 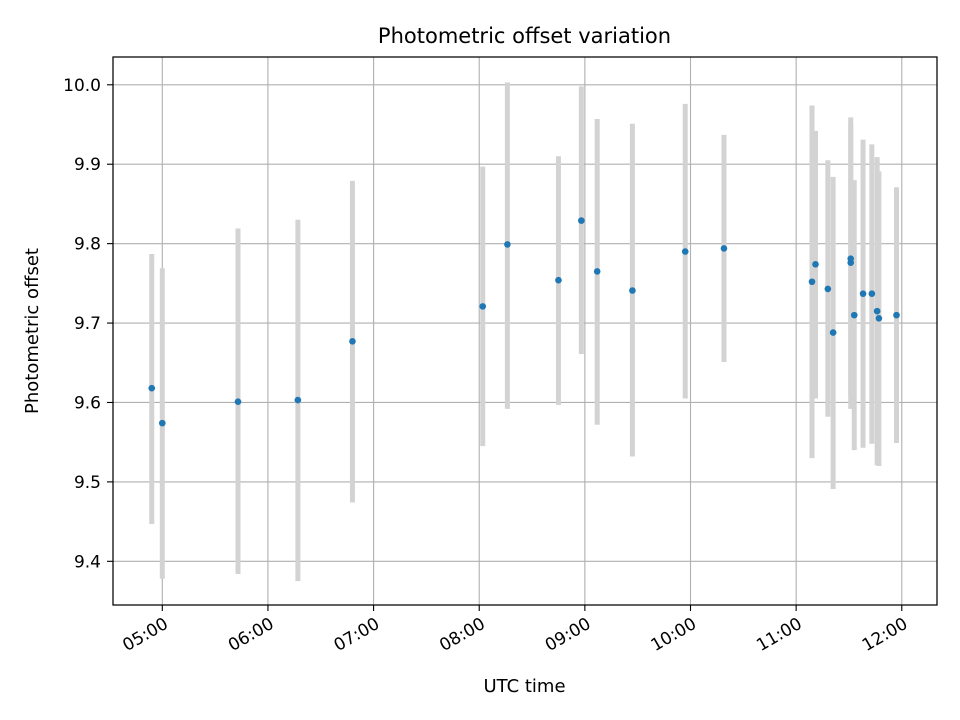 I want to click on y-tick-label: 9.8, so click(x=87, y=245).